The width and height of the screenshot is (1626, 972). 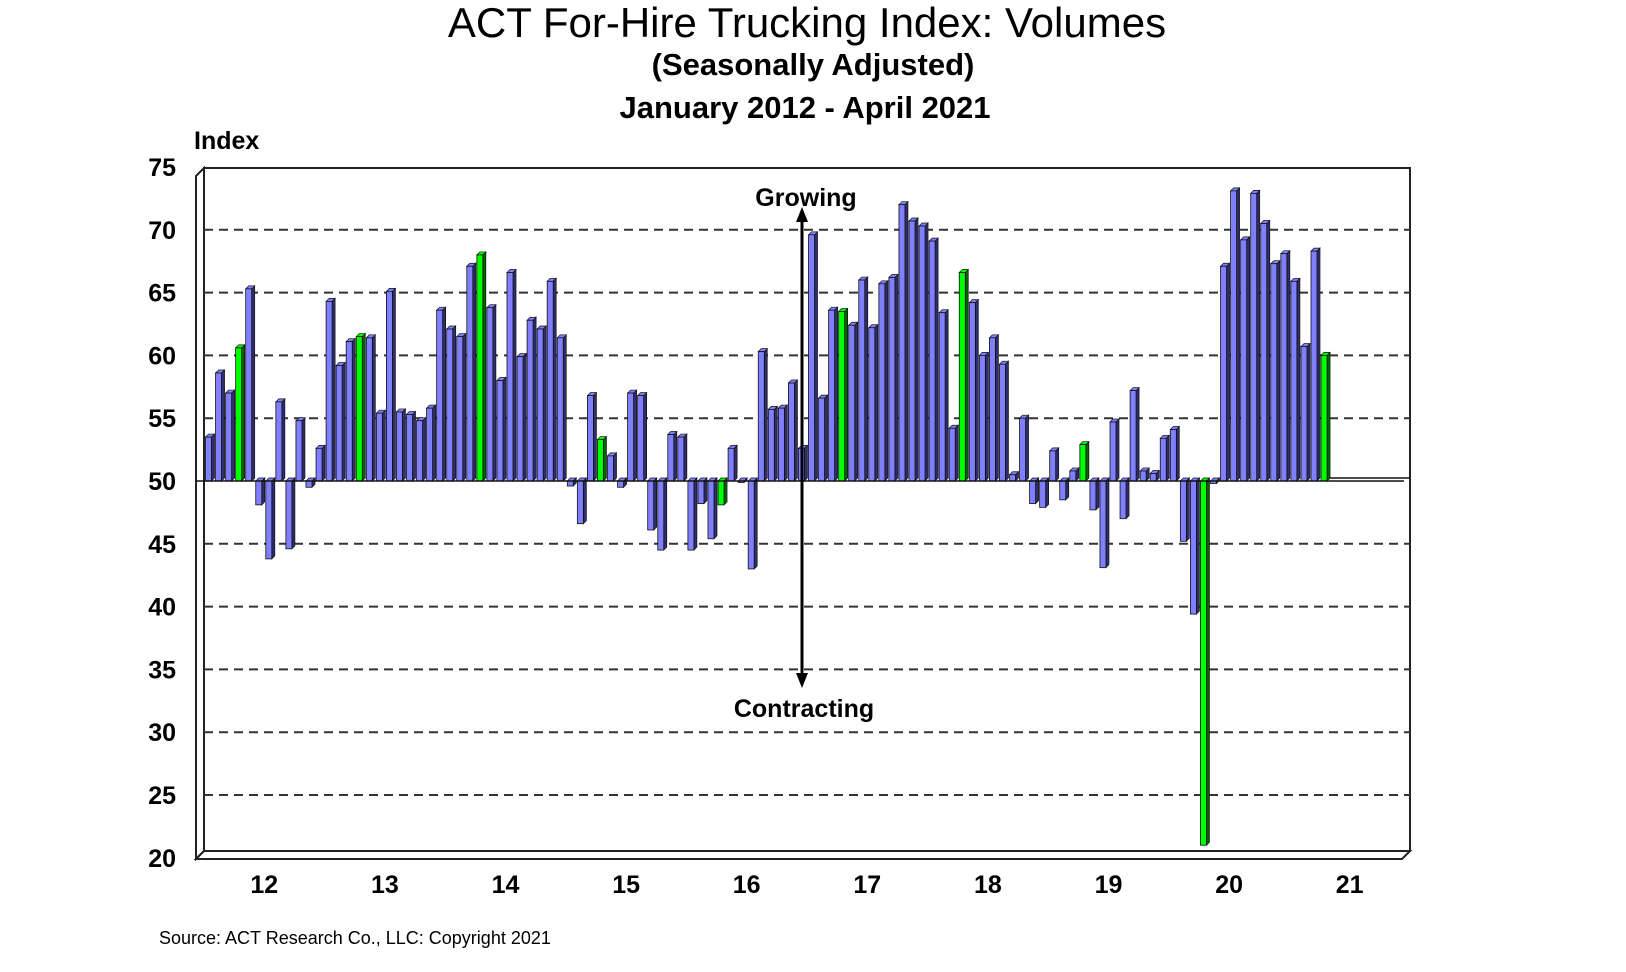 I want to click on chart-date-range: January 2012 - April 2021, so click(x=804, y=107).